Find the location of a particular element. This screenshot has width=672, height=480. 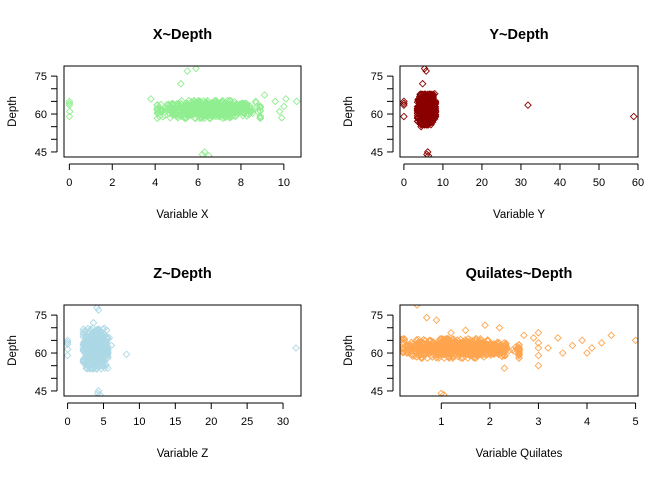

x-tick-label: 40 is located at coordinates (560, 183).